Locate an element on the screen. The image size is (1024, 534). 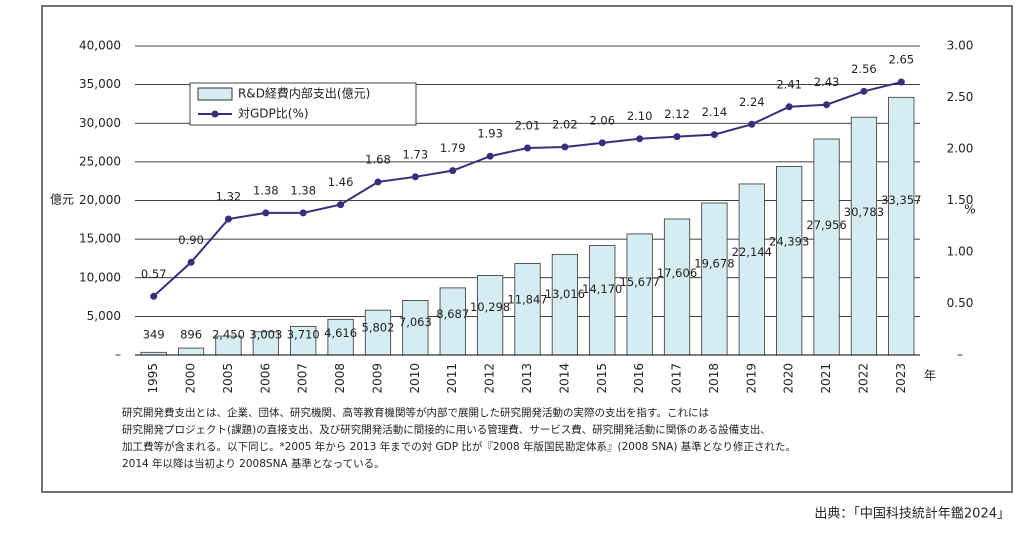
y-tick-label: 10,000 is located at coordinates (100, 277).